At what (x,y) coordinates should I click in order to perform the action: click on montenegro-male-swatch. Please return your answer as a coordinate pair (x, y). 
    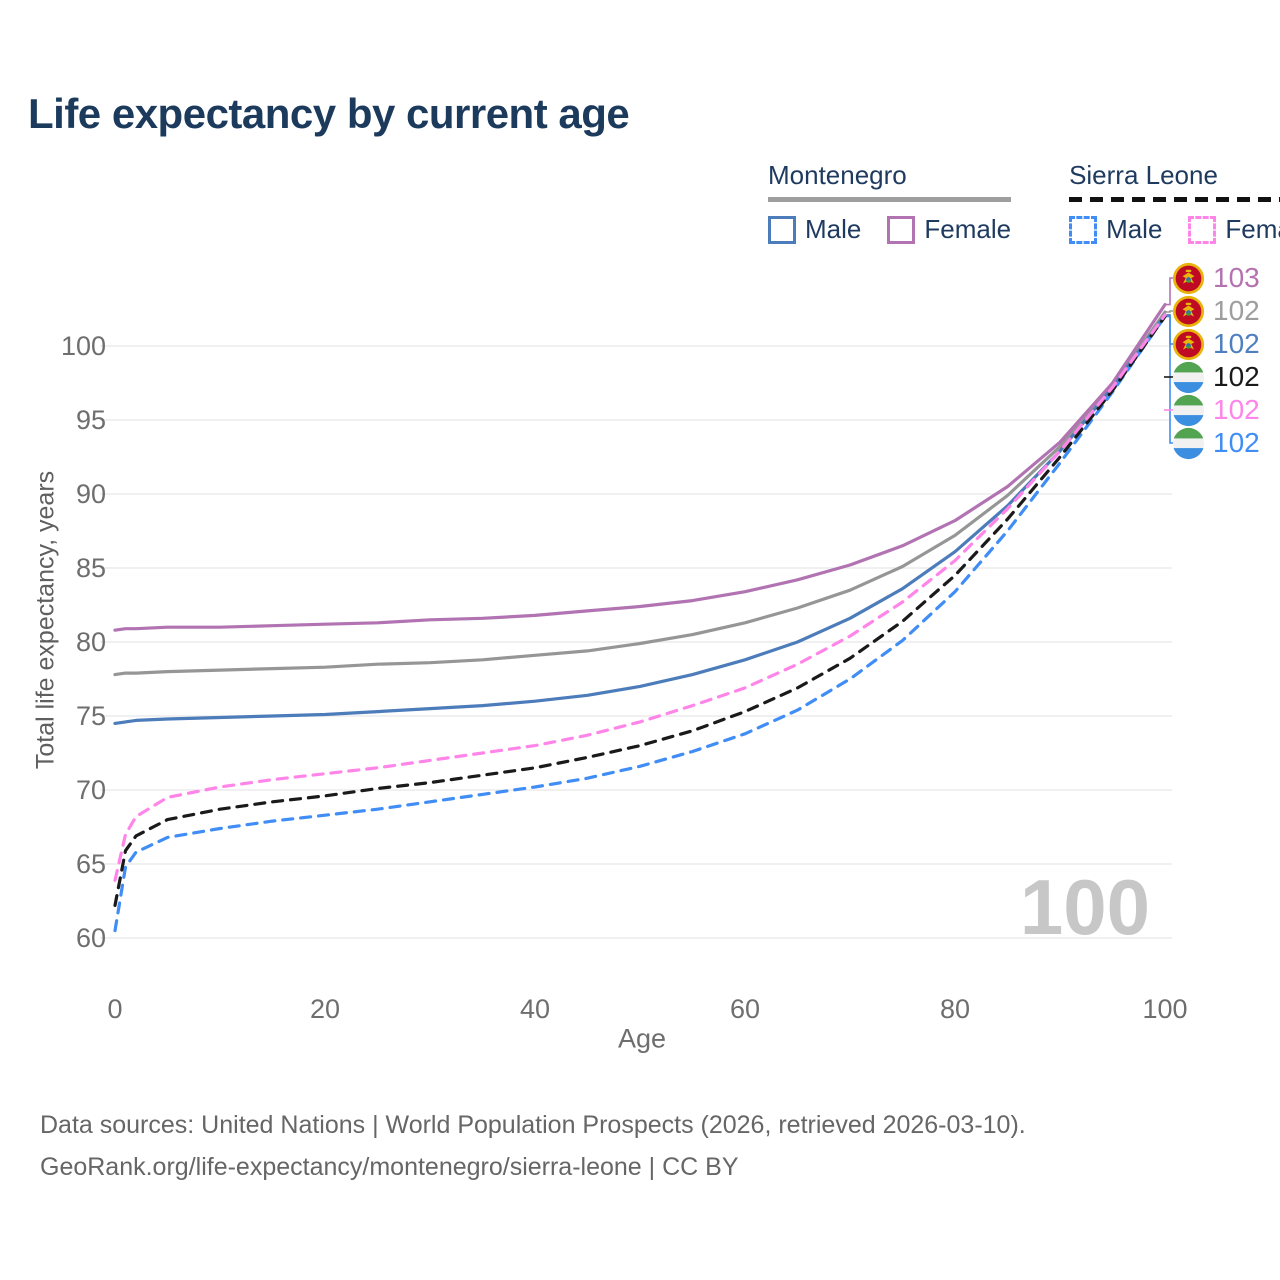
    Looking at the image, I should click on (782, 229).